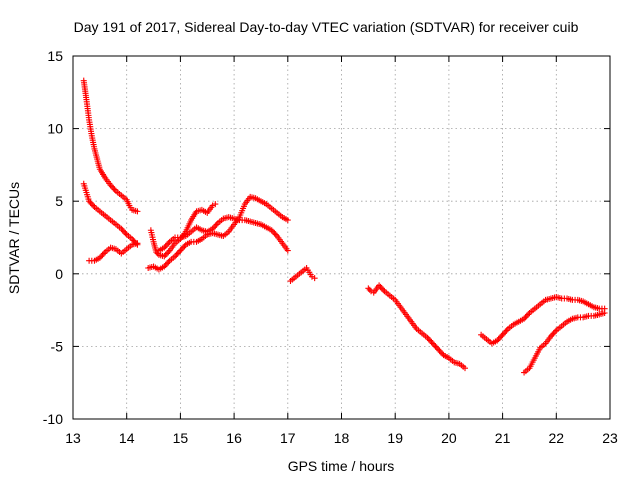  I want to click on x-tick-label: 18, so click(342, 438).